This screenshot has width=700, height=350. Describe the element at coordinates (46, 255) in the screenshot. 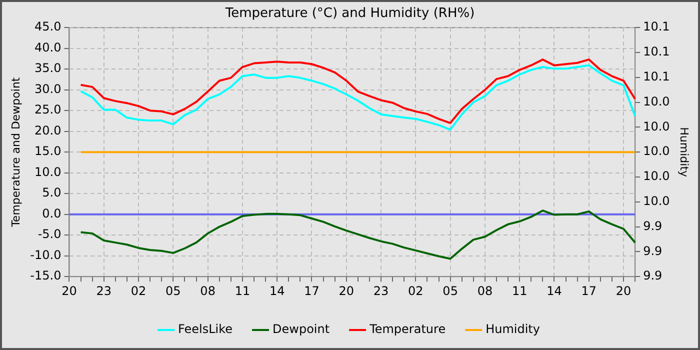

I see `y-tick-label: -10.0` at that location.